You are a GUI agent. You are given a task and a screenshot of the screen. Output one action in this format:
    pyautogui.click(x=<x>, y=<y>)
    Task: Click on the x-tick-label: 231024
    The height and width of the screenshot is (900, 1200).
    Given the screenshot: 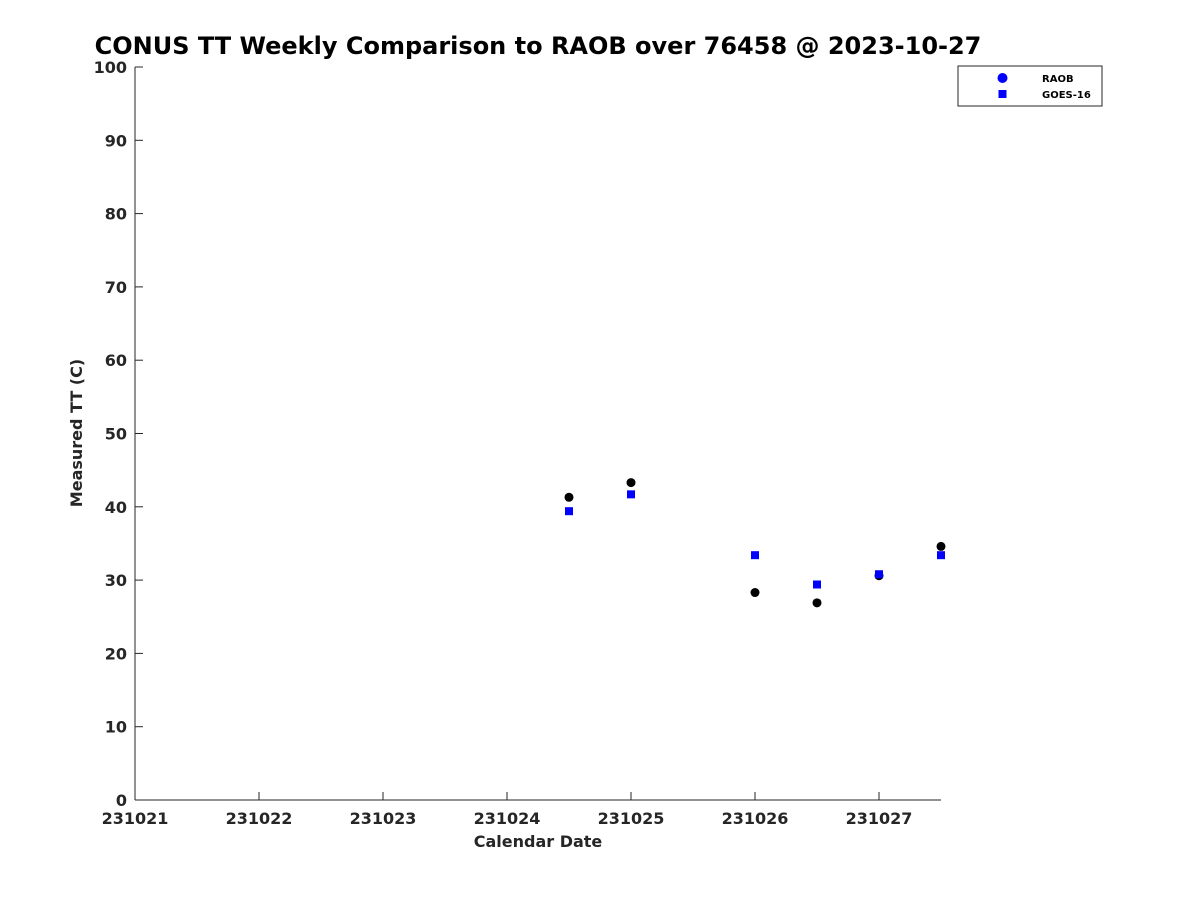 What is the action you would take?
    pyautogui.click(x=507, y=818)
    